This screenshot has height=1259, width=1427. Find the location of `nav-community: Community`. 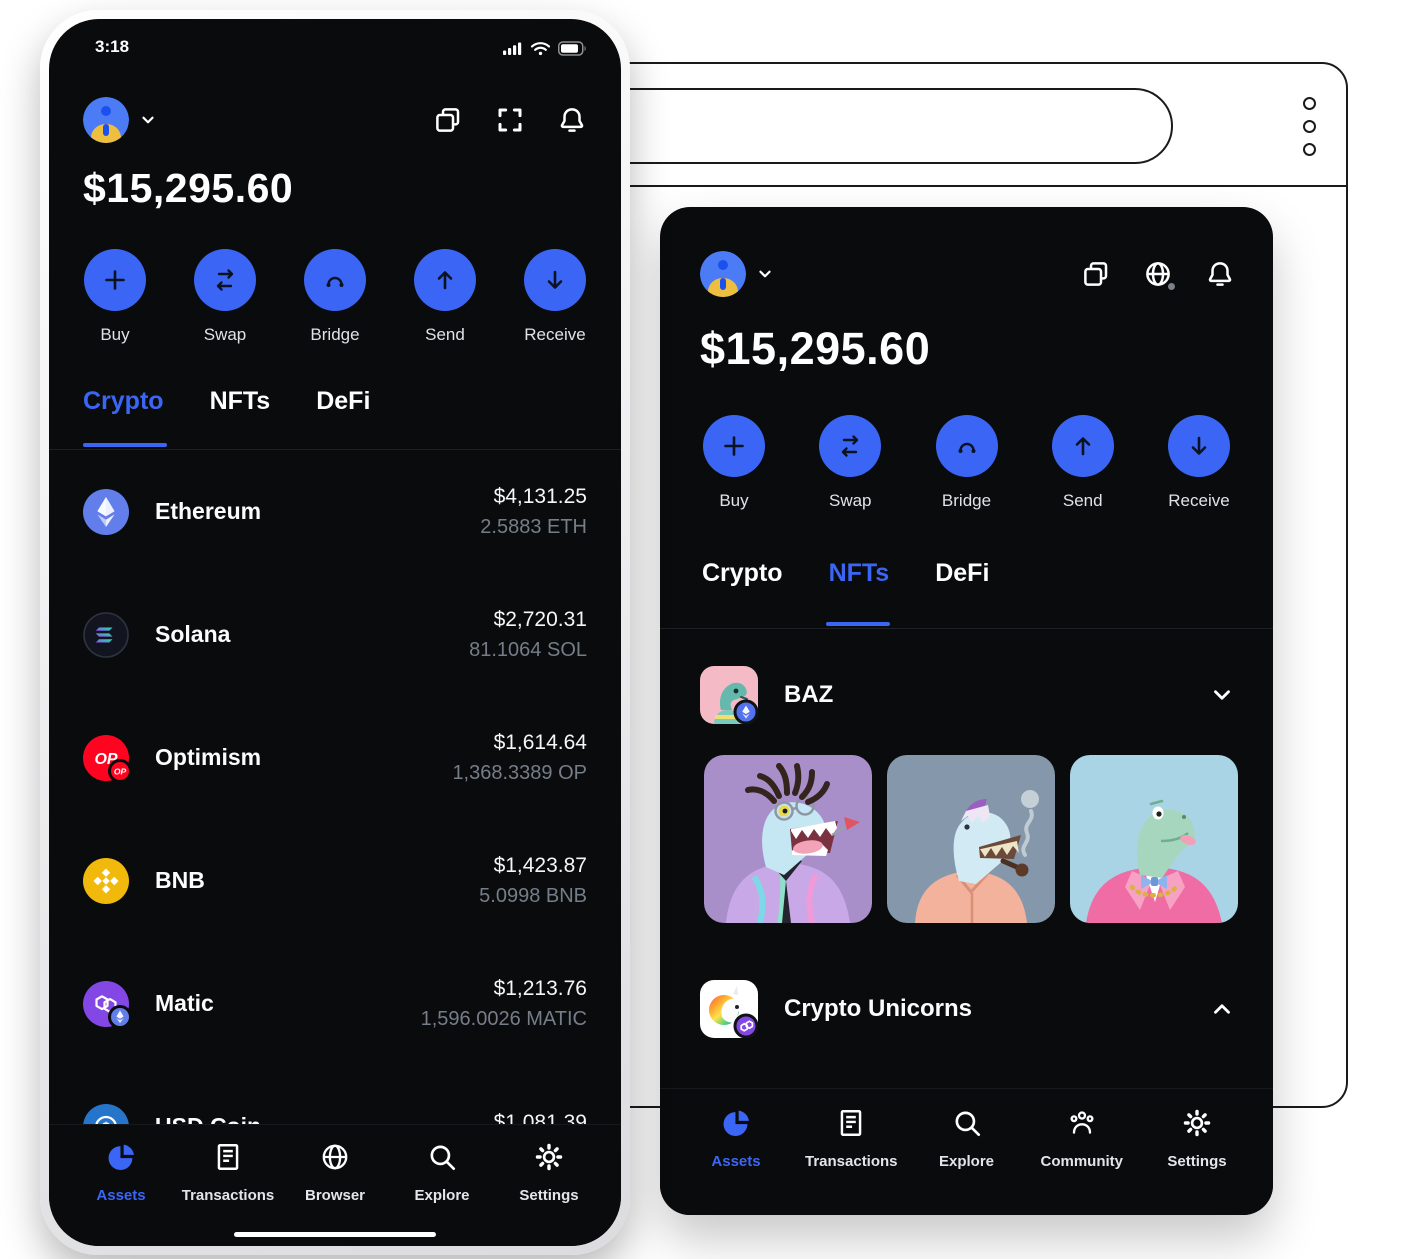

nav-community: Community is located at coordinates (1082, 1161).